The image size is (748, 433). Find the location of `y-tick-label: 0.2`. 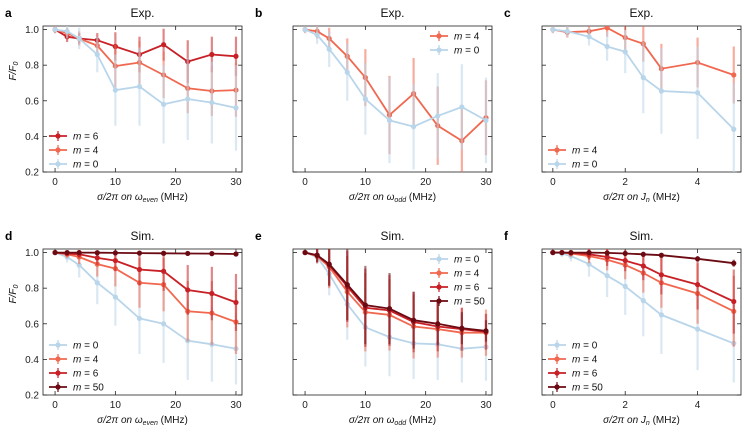

y-tick-label: 0.2 is located at coordinates (32, 173).